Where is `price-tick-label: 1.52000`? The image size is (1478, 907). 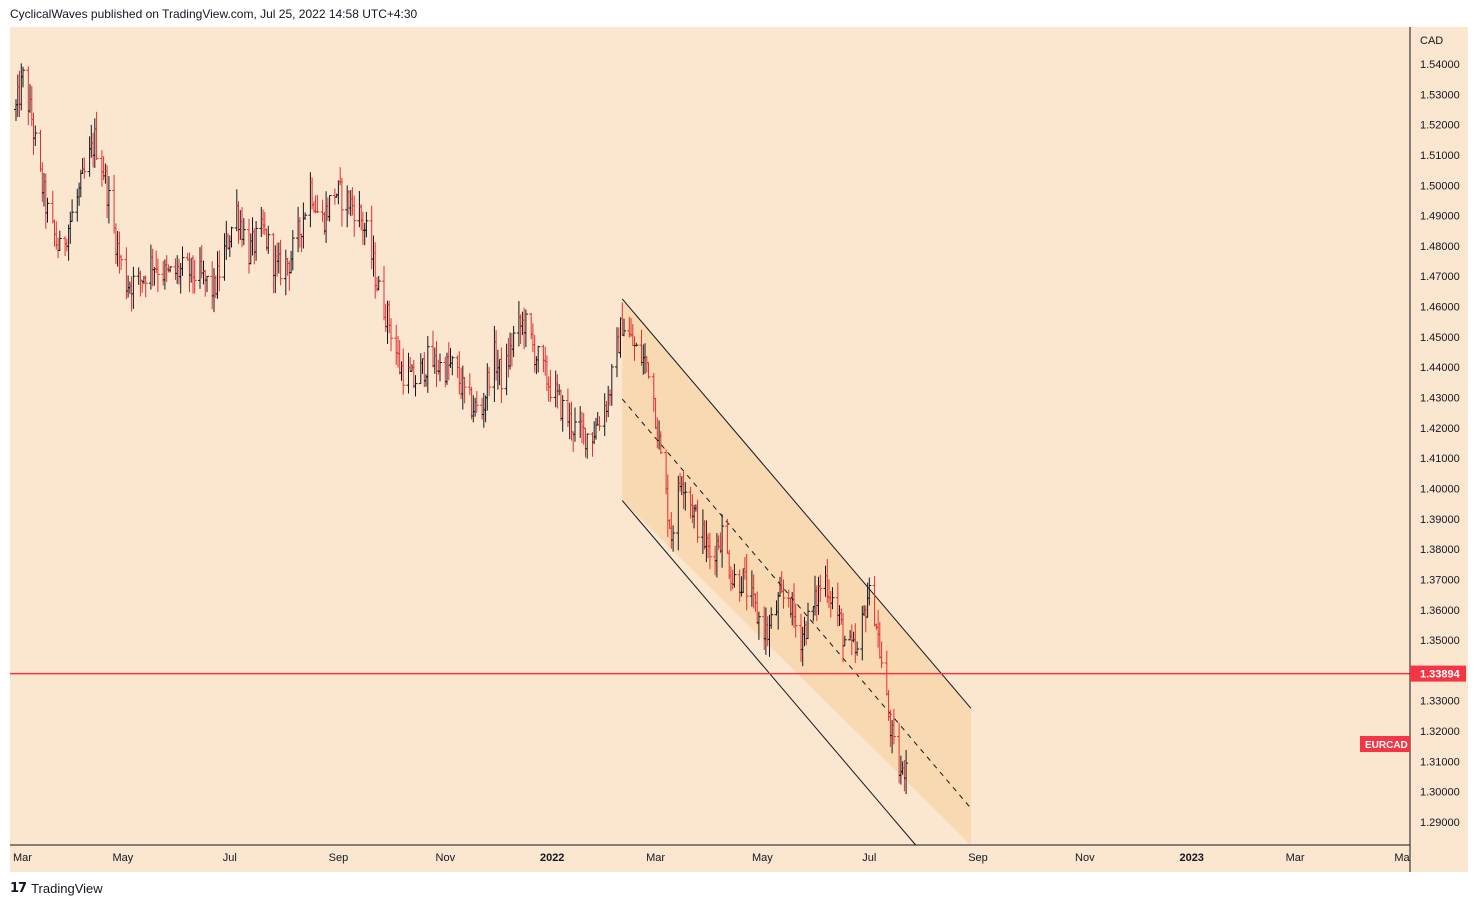 price-tick-label: 1.52000 is located at coordinates (1440, 126).